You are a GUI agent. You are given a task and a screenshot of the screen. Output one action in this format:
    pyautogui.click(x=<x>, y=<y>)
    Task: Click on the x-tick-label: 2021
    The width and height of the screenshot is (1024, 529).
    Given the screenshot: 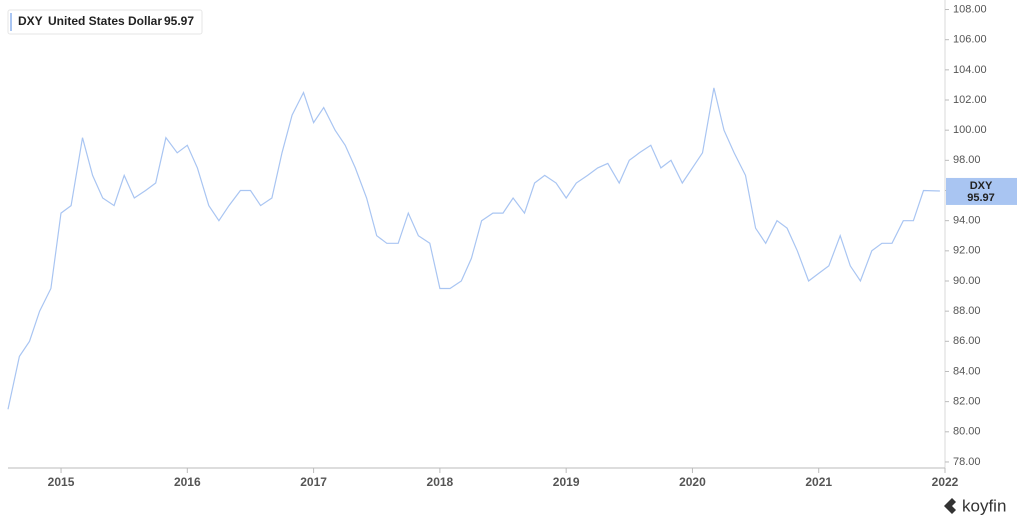 What is the action you would take?
    pyautogui.click(x=818, y=482)
    